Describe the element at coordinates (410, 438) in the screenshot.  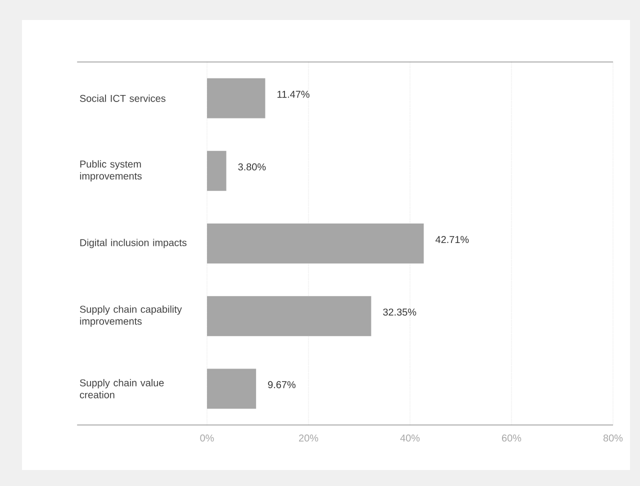
I see `x-tick-label: 40%` at that location.